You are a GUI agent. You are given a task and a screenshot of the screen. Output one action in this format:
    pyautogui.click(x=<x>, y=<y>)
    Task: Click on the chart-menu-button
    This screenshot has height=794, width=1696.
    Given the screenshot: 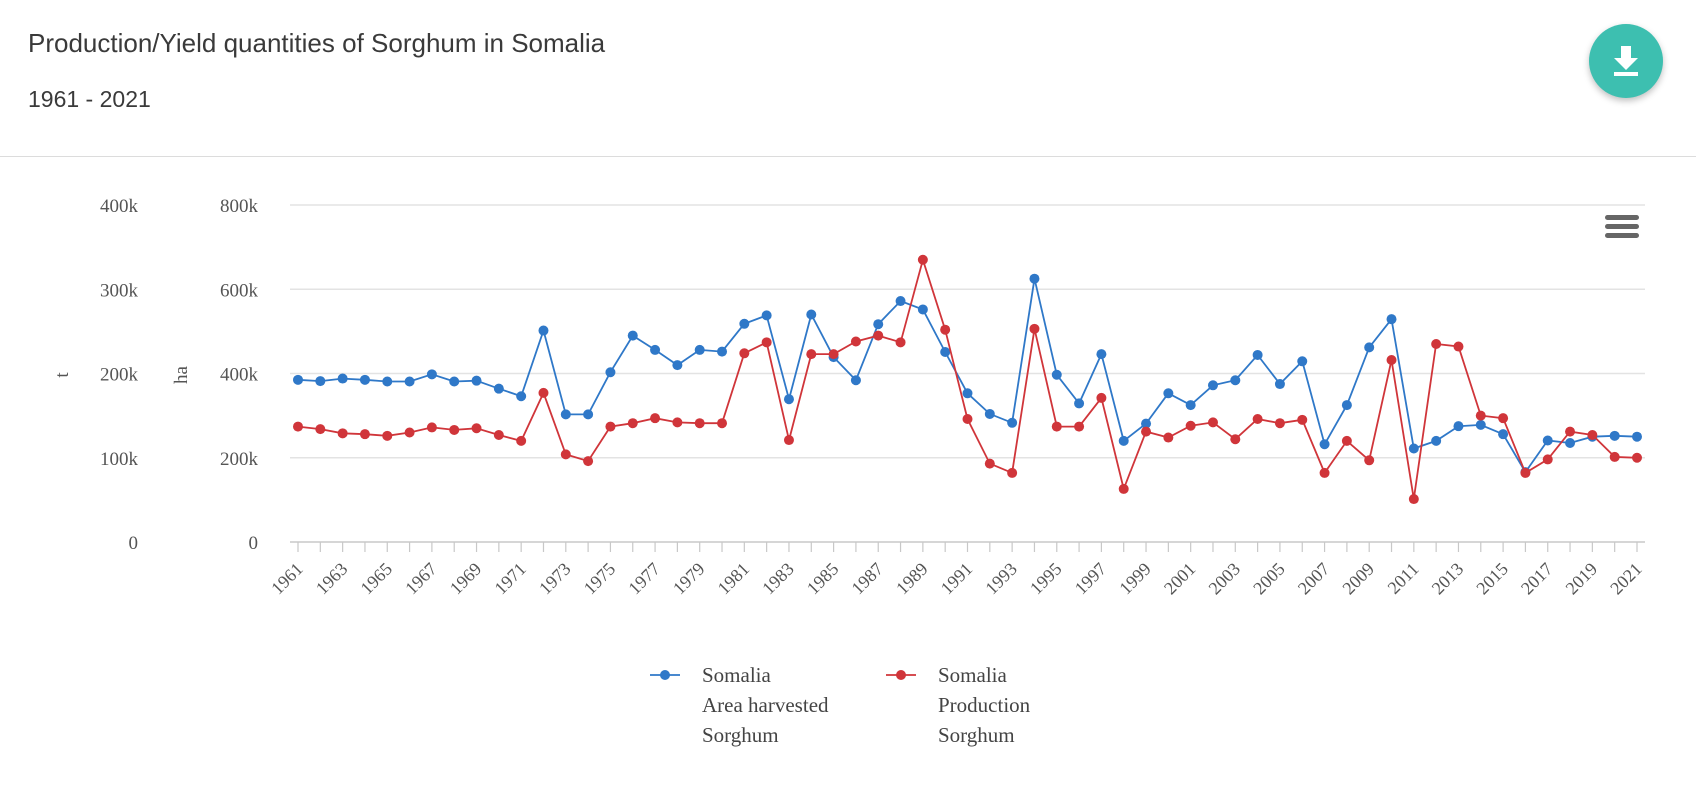 What is the action you would take?
    pyautogui.click(x=1622, y=226)
    